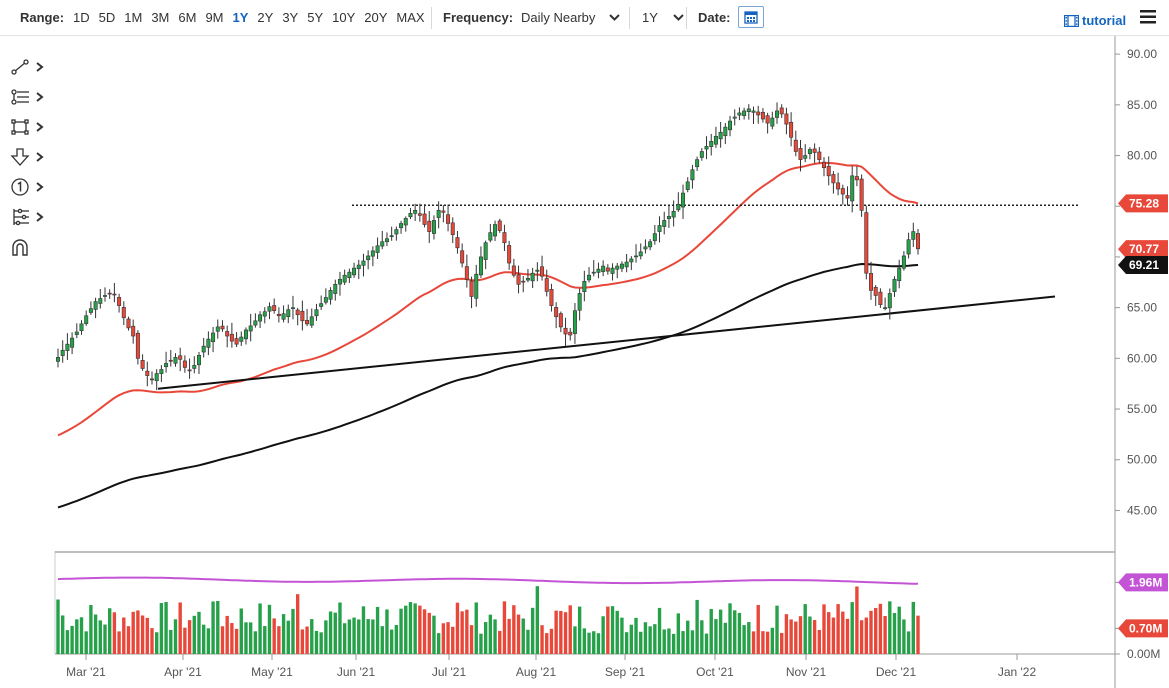 Image resolution: width=1169 pixels, height=688 pixels. What do you see at coordinates (31, 217) in the screenshot?
I see `measure-tool` at bounding box center [31, 217].